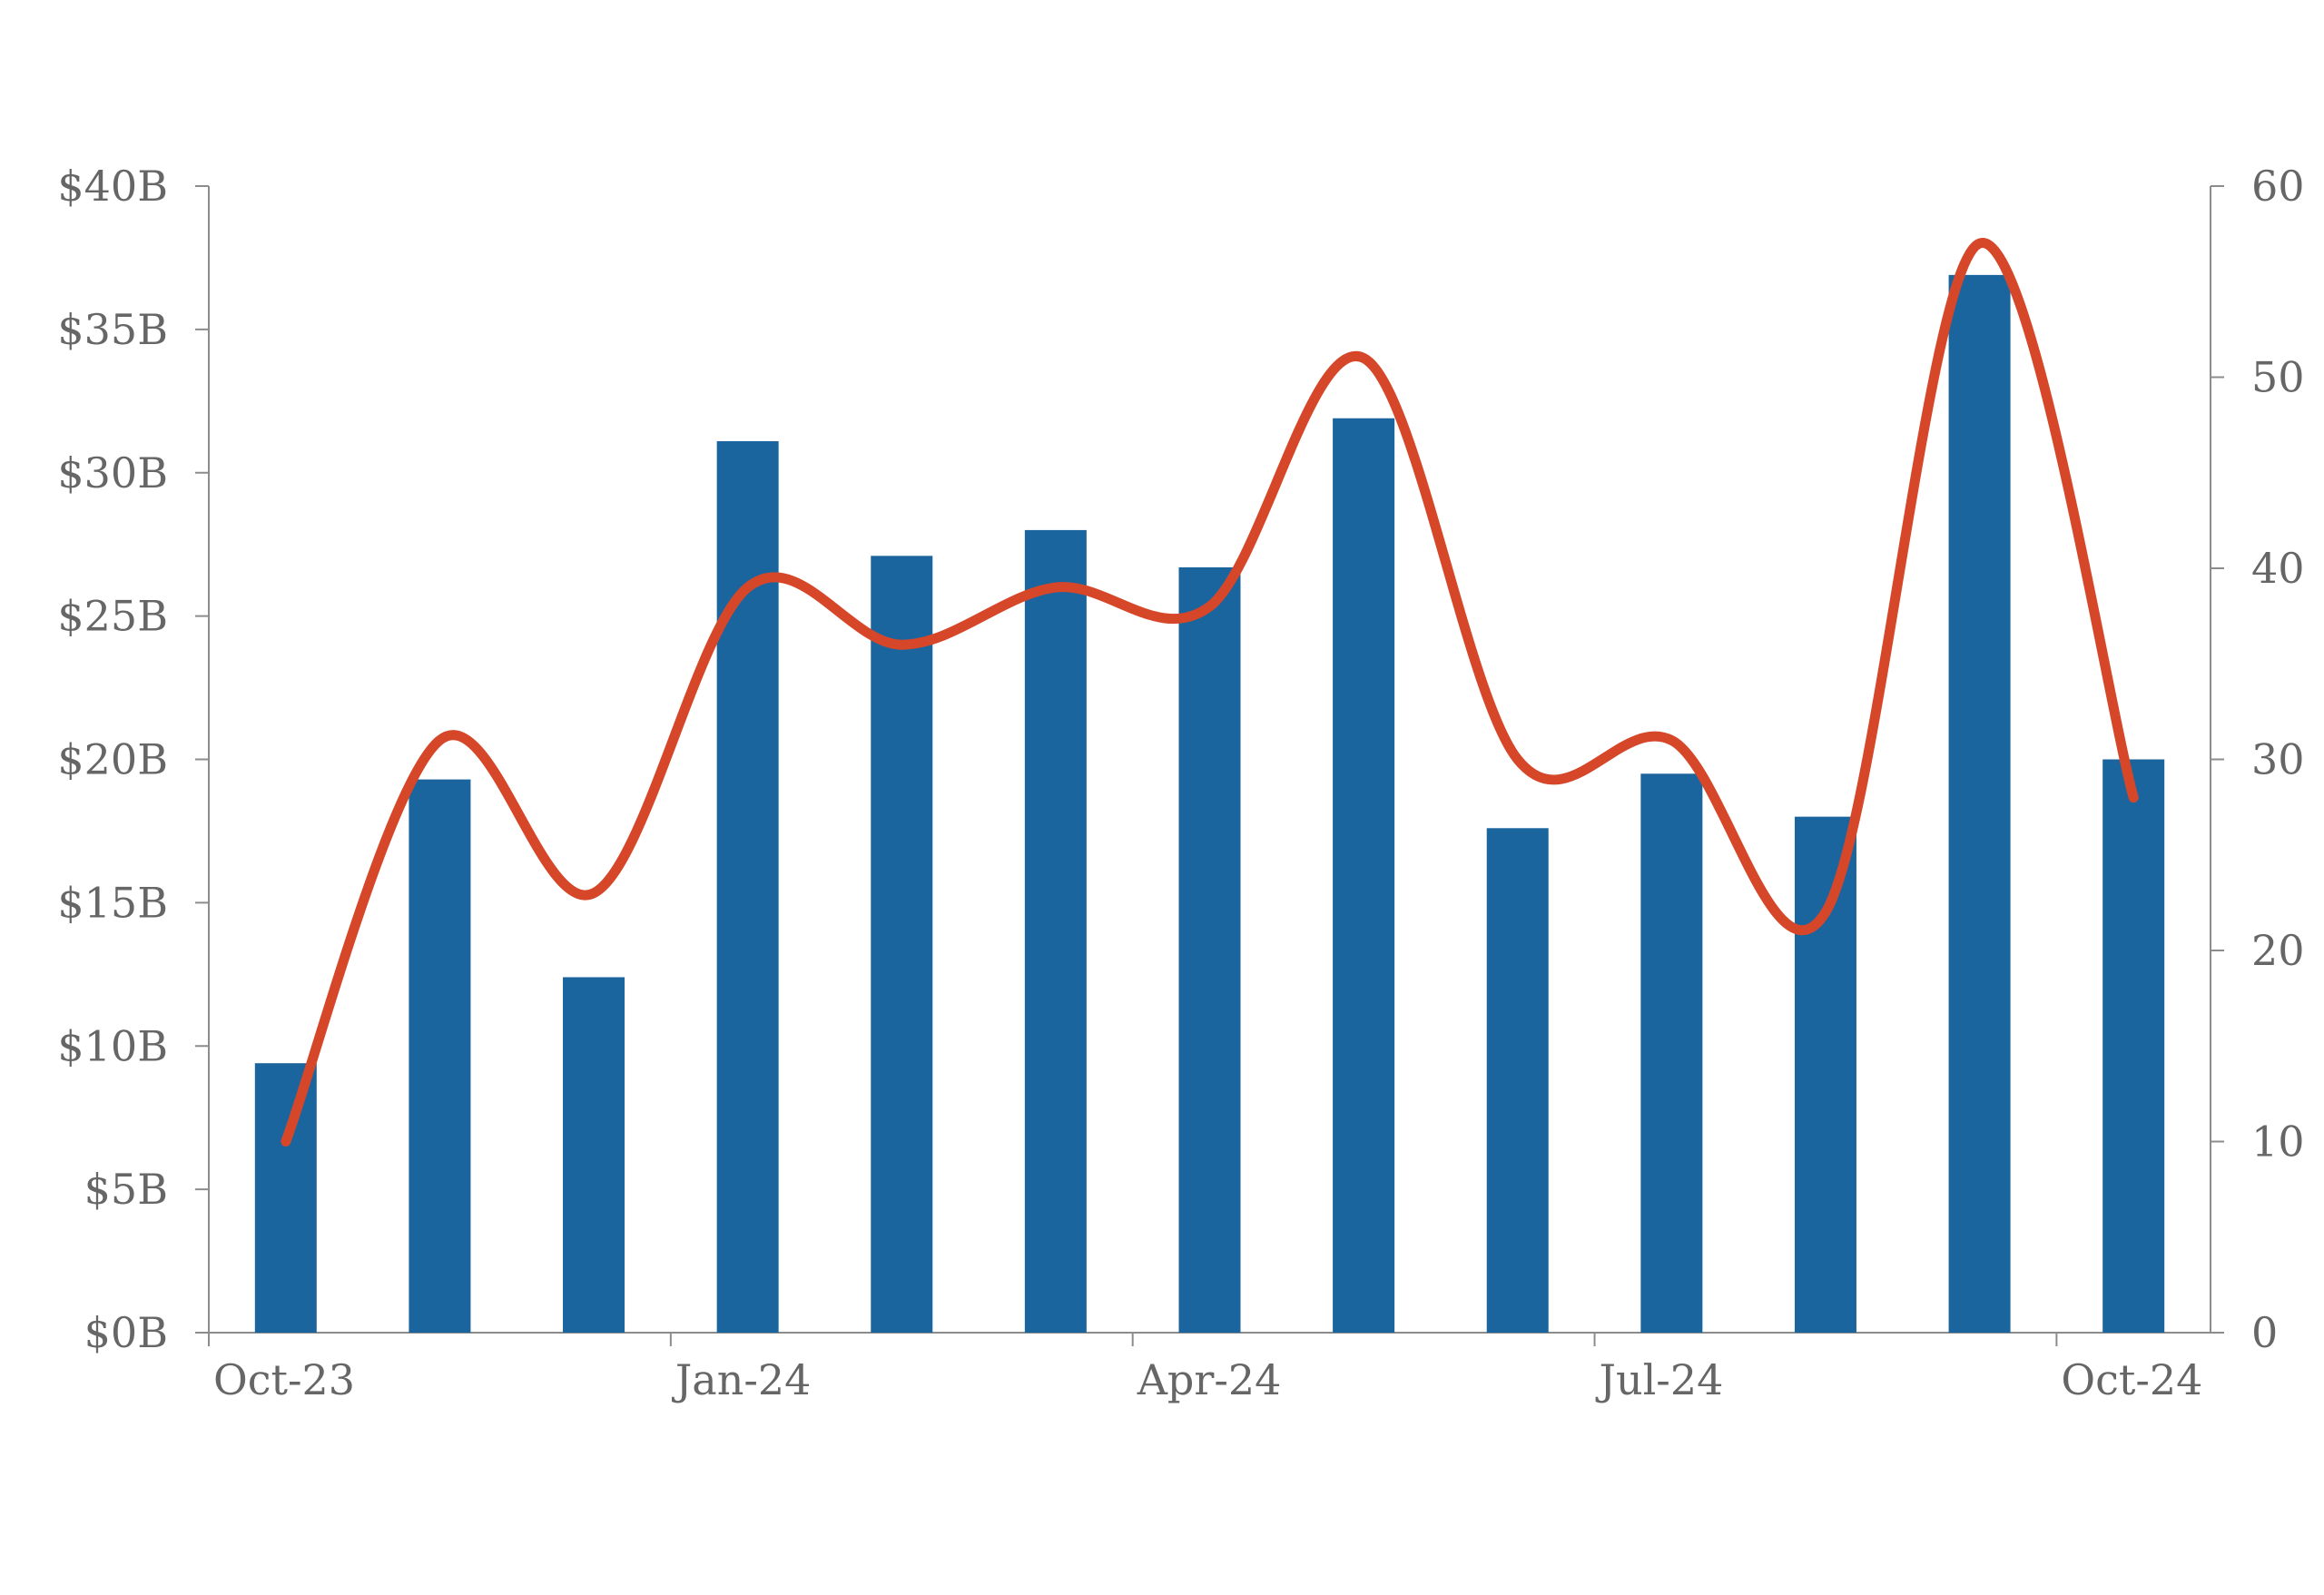 The height and width of the screenshot is (1595, 2324). I want to click on right-axis-tick-label: 40, so click(2278, 568).